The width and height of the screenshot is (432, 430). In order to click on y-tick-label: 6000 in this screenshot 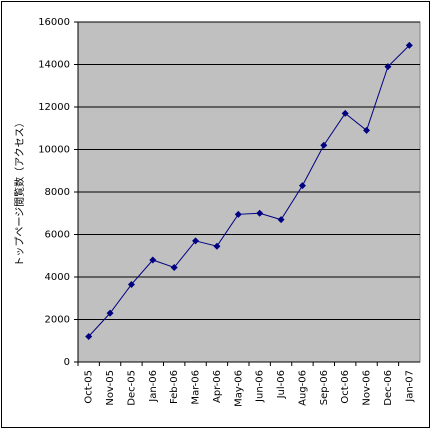, I will do `click(57, 235)`.